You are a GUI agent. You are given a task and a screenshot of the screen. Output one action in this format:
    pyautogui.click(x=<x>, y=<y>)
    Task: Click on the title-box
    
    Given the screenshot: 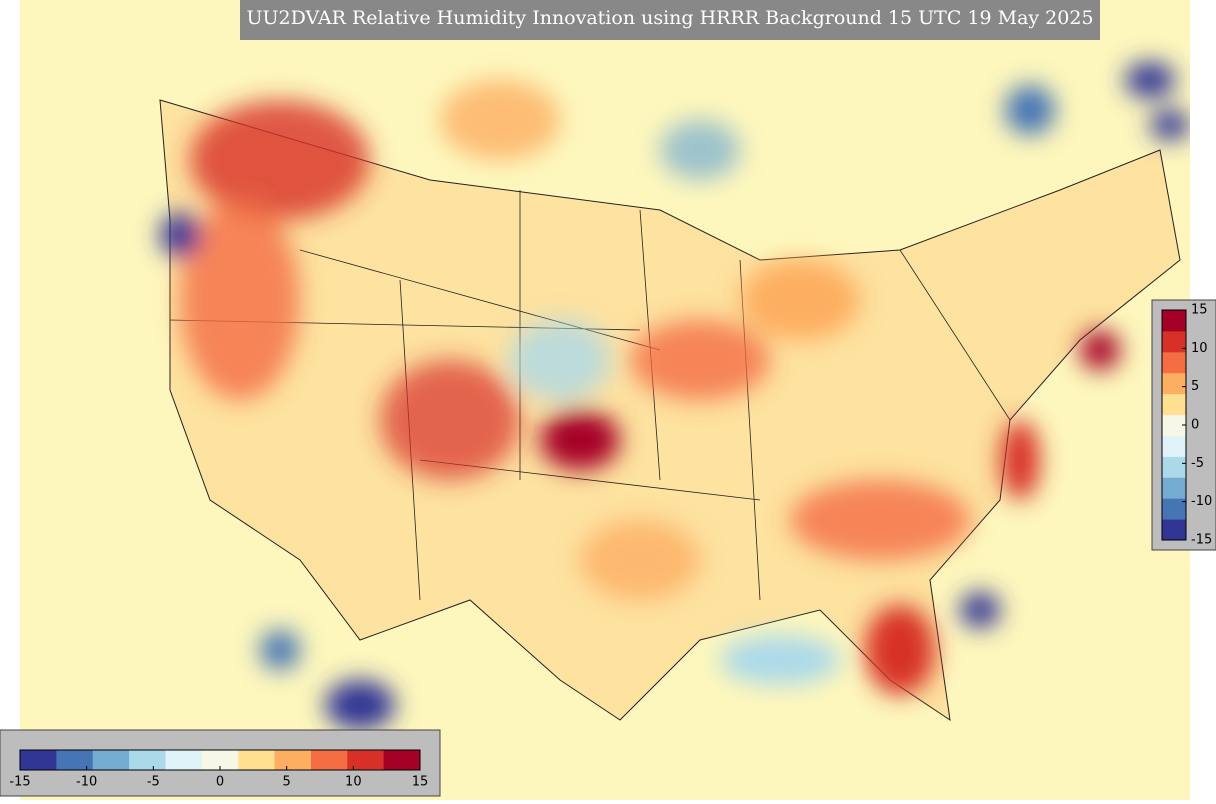 What is the action you would take?
    pyautogui.click(x=670, y=20)
    